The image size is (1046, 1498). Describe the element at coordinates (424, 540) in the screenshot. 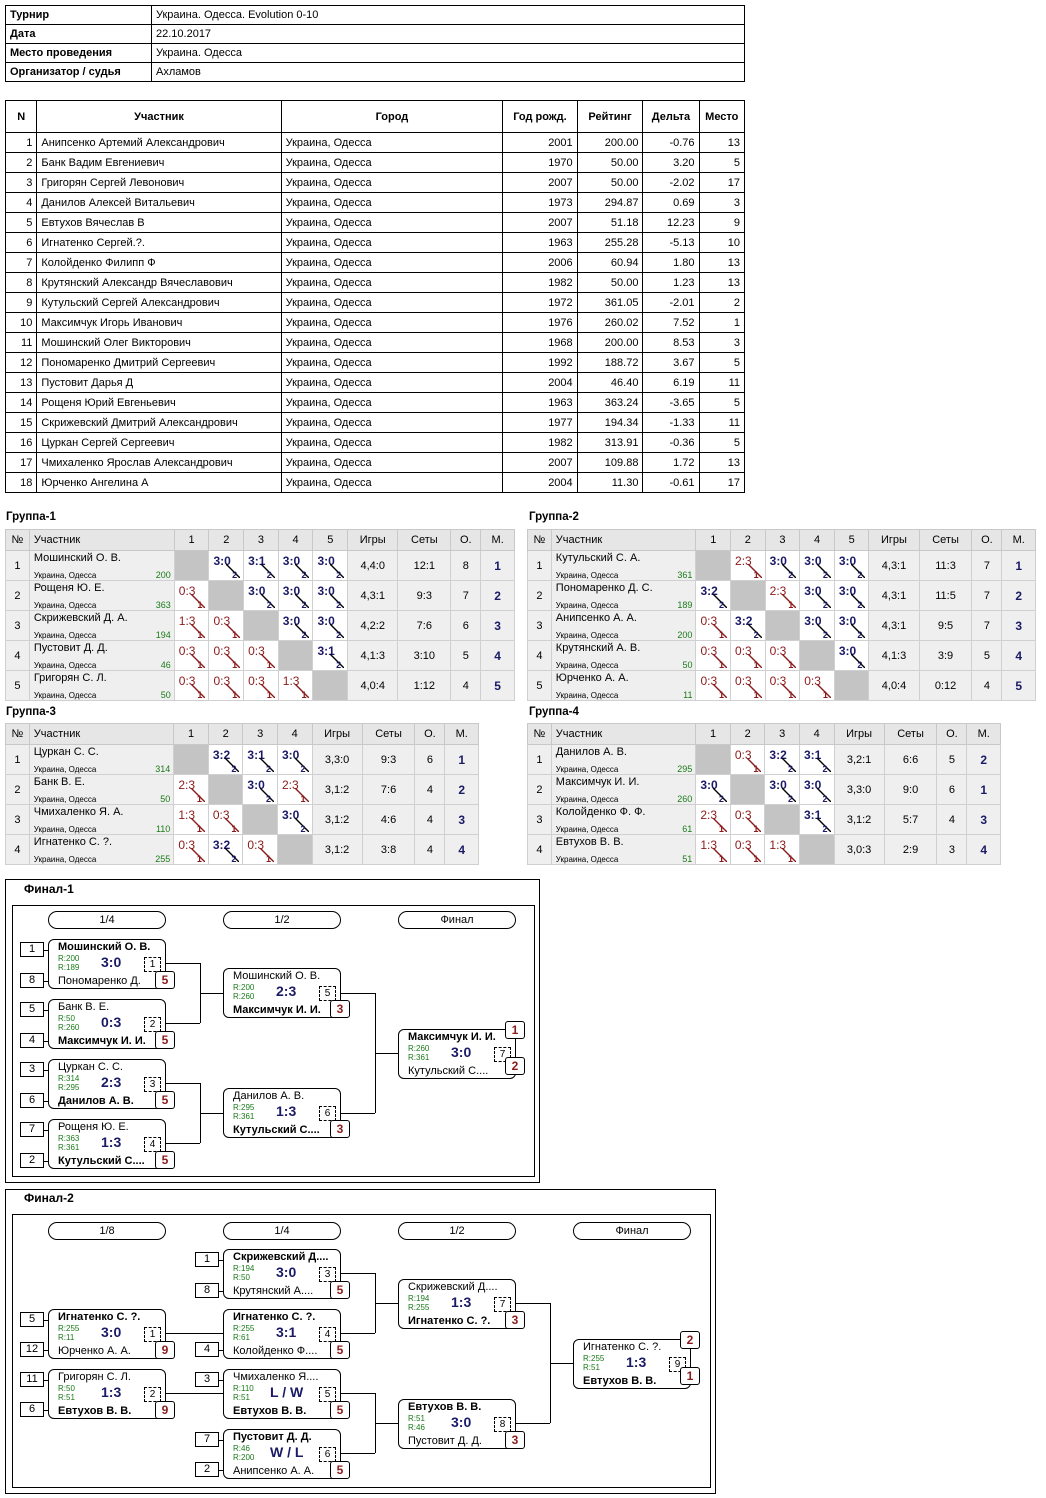

I see `group-header: Сеты` at that location.